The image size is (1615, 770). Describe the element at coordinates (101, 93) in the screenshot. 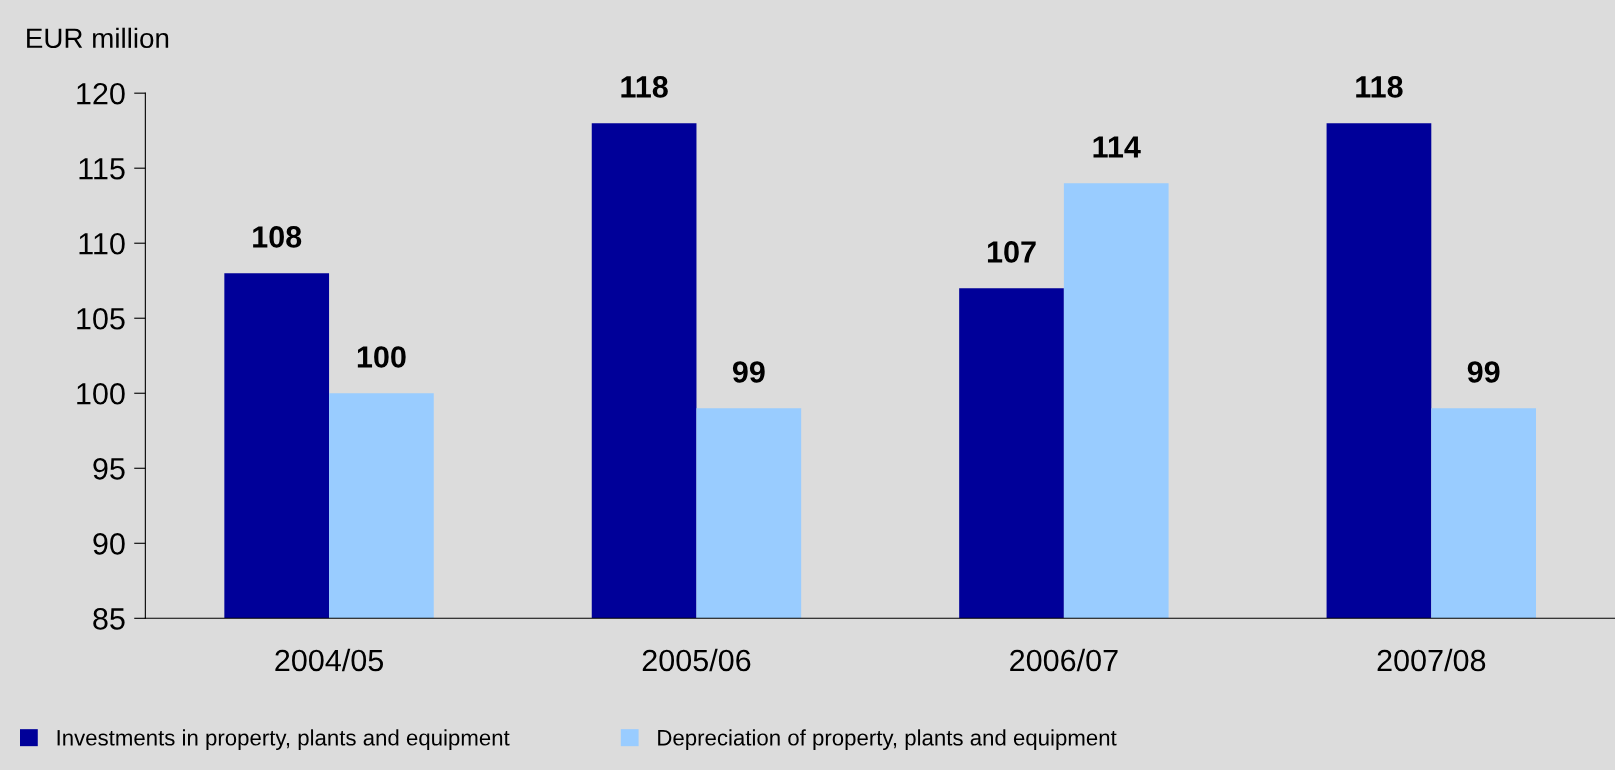

I see `y-tick-label: 120` at that location.